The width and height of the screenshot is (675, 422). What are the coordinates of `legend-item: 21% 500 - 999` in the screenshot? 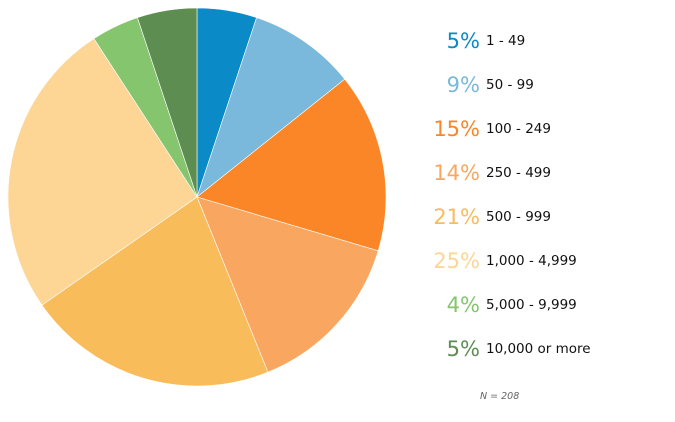 It's located at (530, 222).